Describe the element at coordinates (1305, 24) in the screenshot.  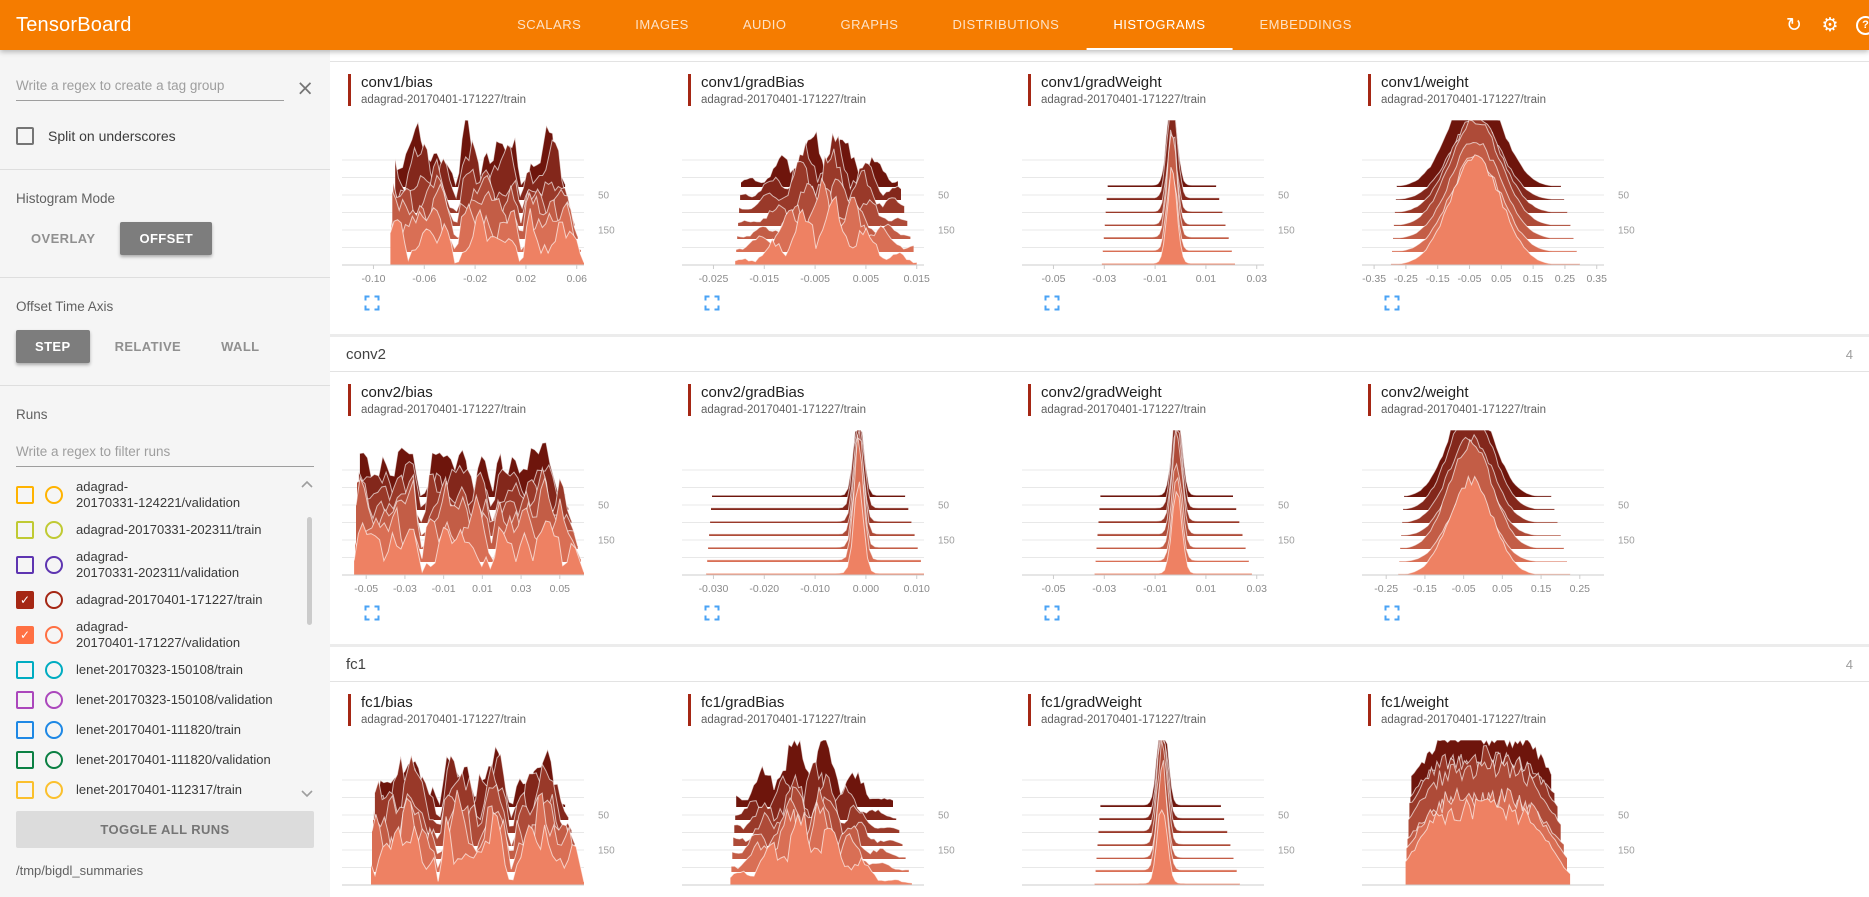
I see `tab-embeddings: EMBEDDINGS` at that location.